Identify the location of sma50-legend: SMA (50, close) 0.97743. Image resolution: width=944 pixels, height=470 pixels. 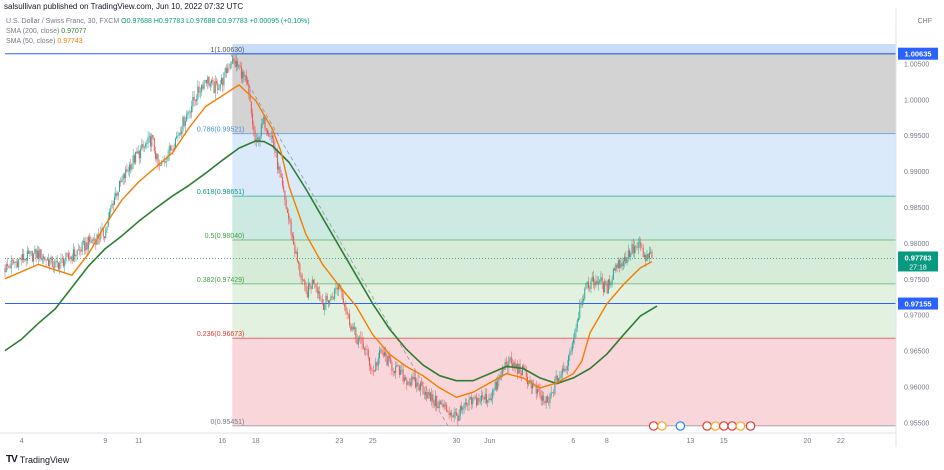
(44, 41).